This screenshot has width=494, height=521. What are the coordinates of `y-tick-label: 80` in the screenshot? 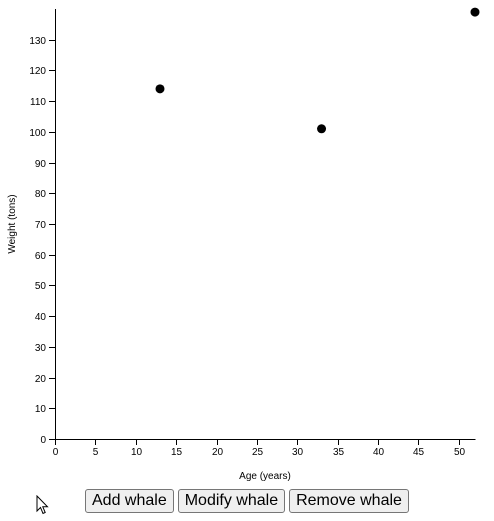 It's located at (41, 194).